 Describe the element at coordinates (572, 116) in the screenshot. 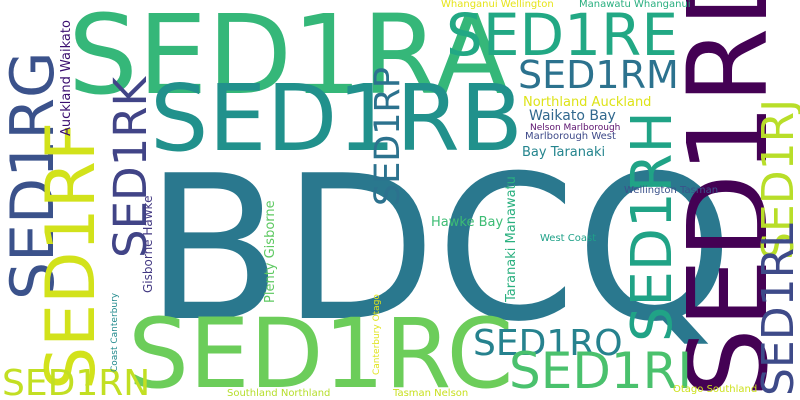

I see `word-waikato-bay: Waikato Bay` at that location.